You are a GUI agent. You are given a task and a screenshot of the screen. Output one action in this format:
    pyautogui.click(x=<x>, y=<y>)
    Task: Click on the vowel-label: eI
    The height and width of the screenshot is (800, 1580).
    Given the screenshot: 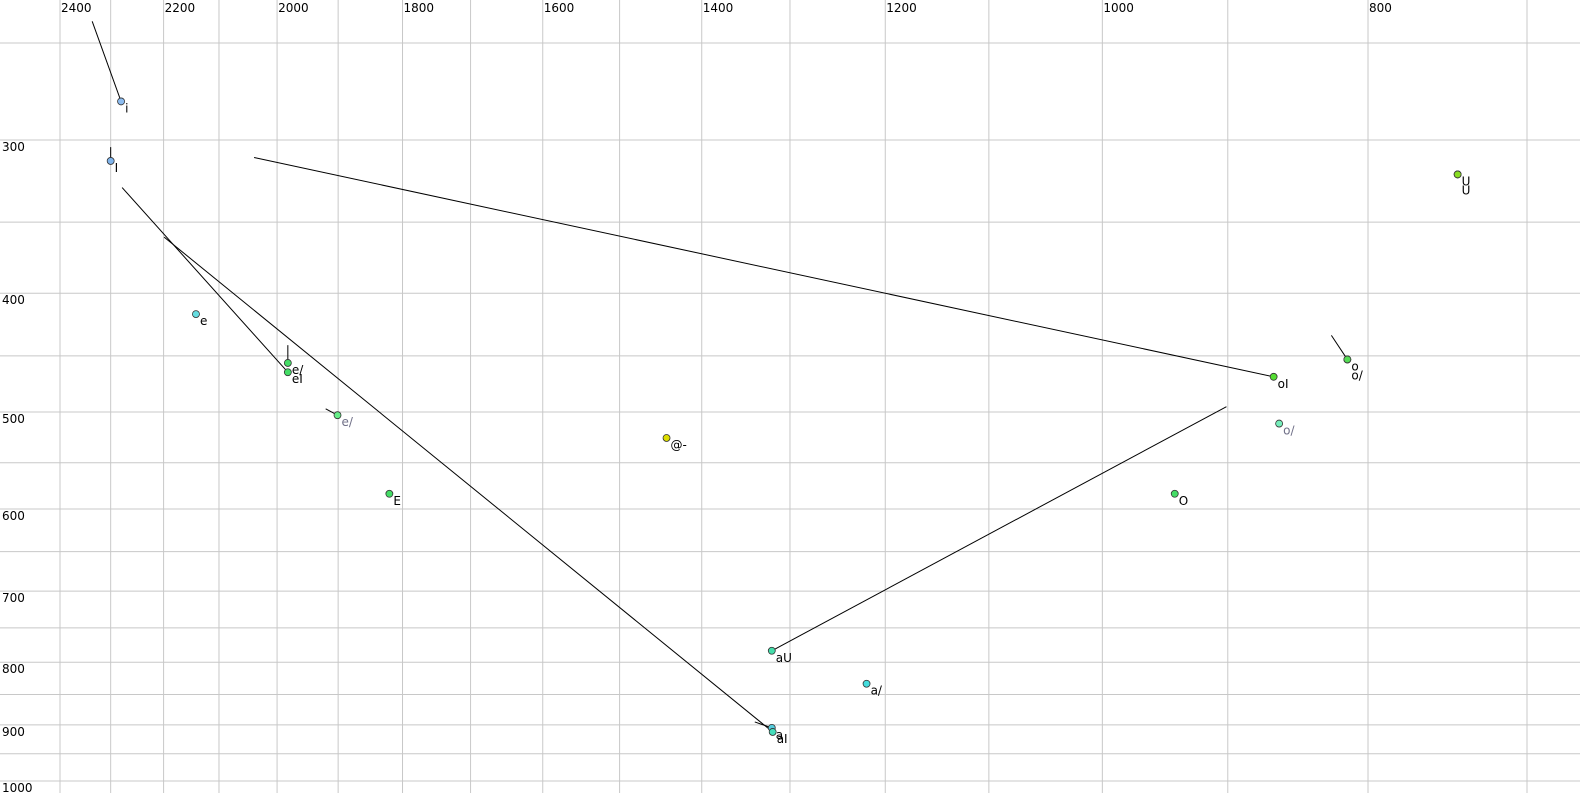 What is the action you would take?
    pyautogui.click(x=297, y=379)
    